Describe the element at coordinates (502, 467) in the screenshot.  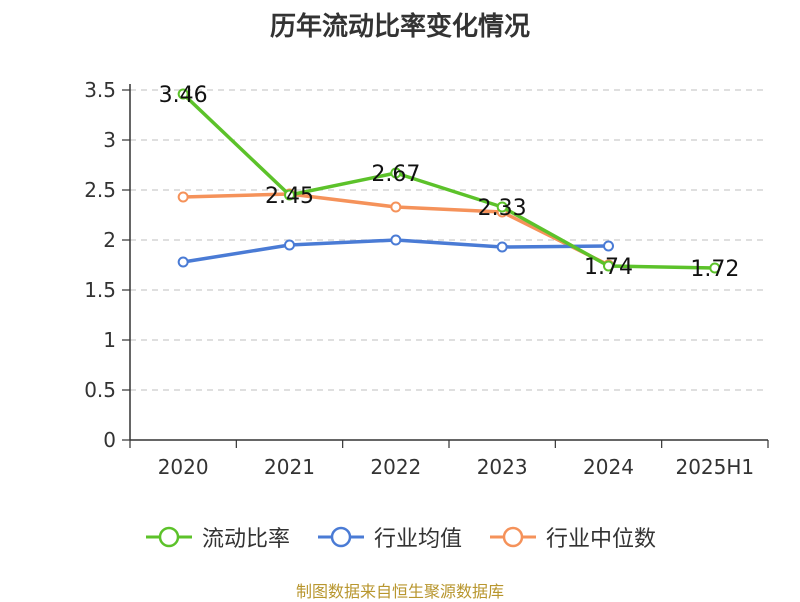
I see `x-tick-label: 2023` at that location.